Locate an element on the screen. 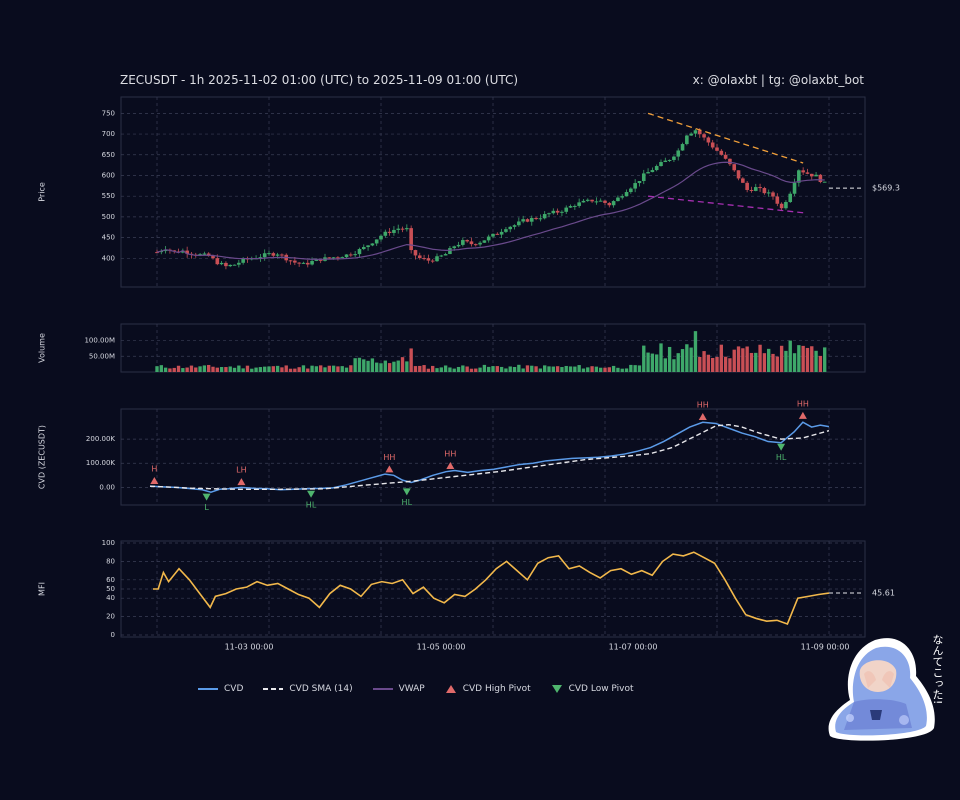  cvd-pivot-label-3: HL is located at coordinates (311, 504).